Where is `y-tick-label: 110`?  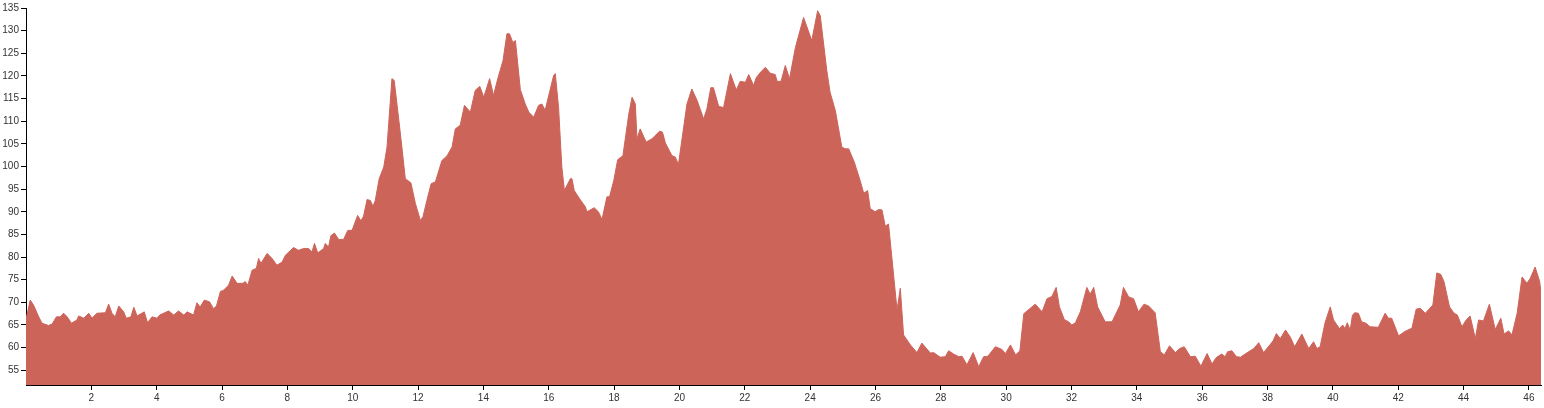
y-tick-label: 110 is located at coordinates (11, 120).